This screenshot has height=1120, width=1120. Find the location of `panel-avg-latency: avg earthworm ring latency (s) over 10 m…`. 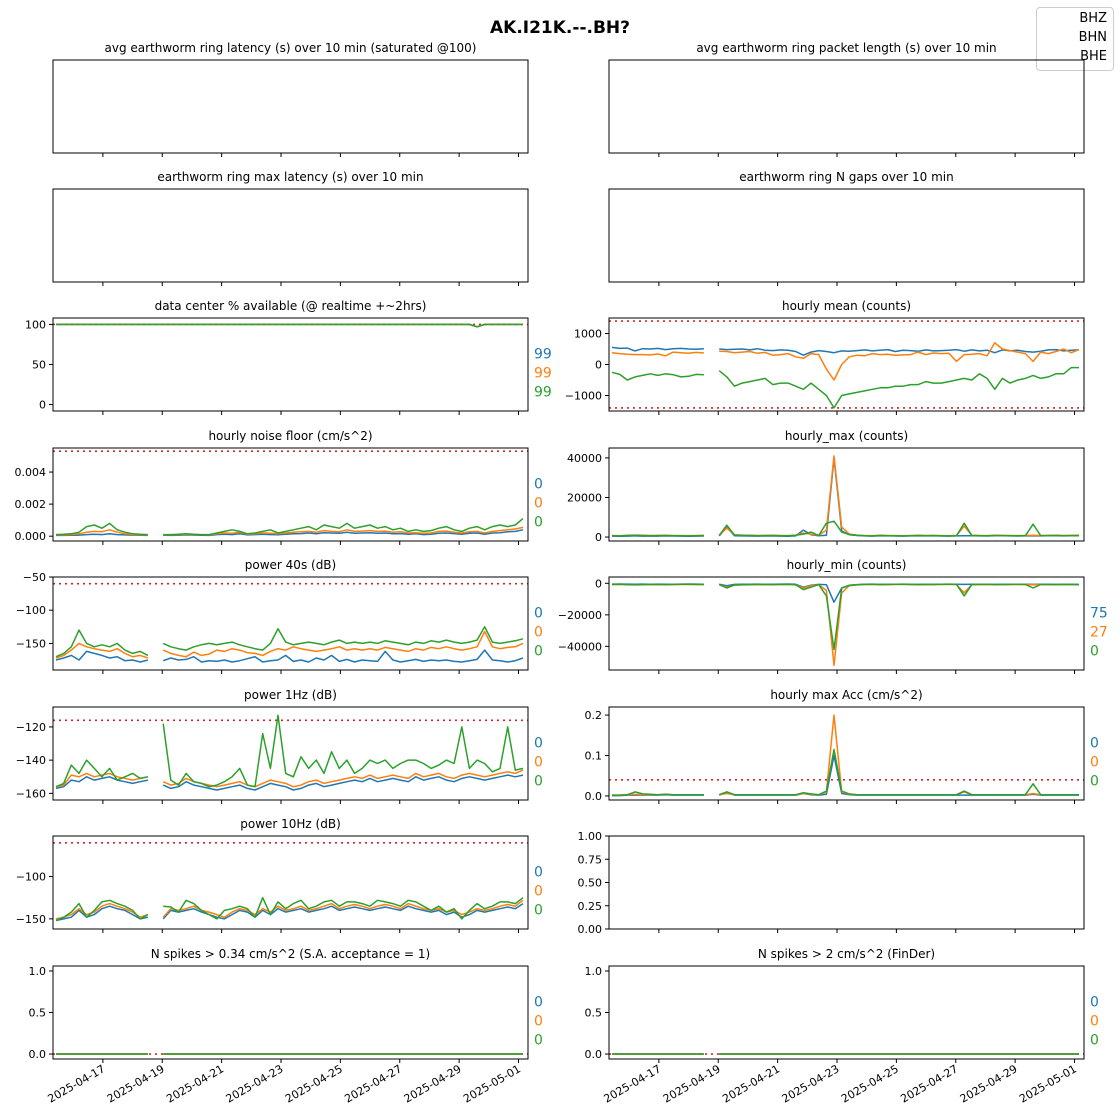

panel-avg-latency: avg earthworm ring latency (s) over 10 m… is located at coordinates (290, 99).